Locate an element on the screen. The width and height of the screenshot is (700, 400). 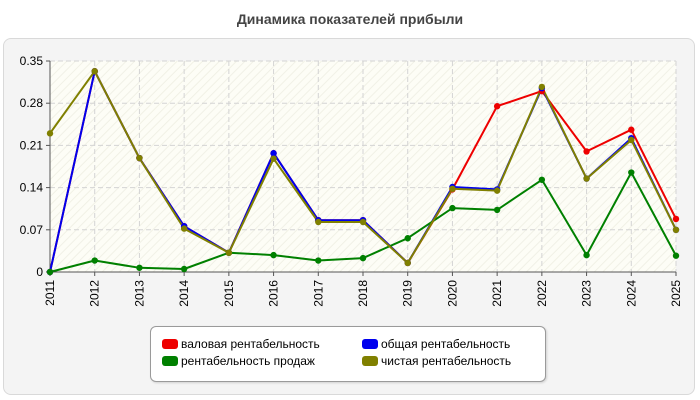
x-tick-label: 2014 is located at coordinates (184, 293).